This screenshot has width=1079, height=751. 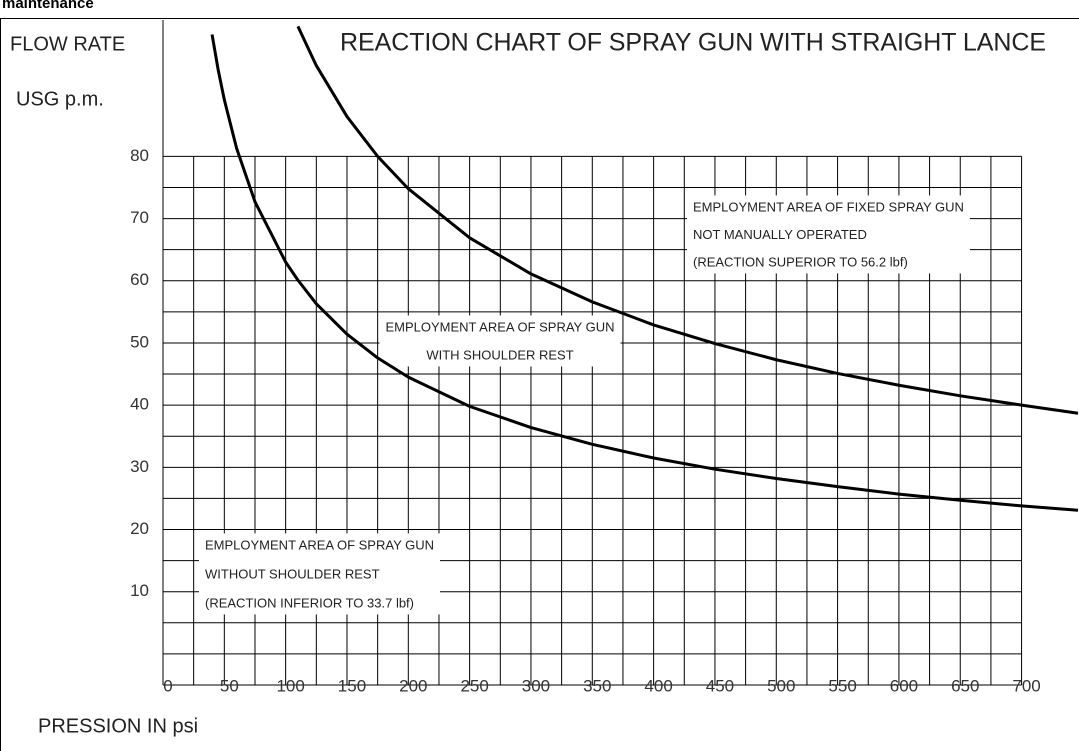 What do you see at coordinates (229, 685) in the screenshot?
I see `x-tick-label: 50` at bounding box center [229, 685].